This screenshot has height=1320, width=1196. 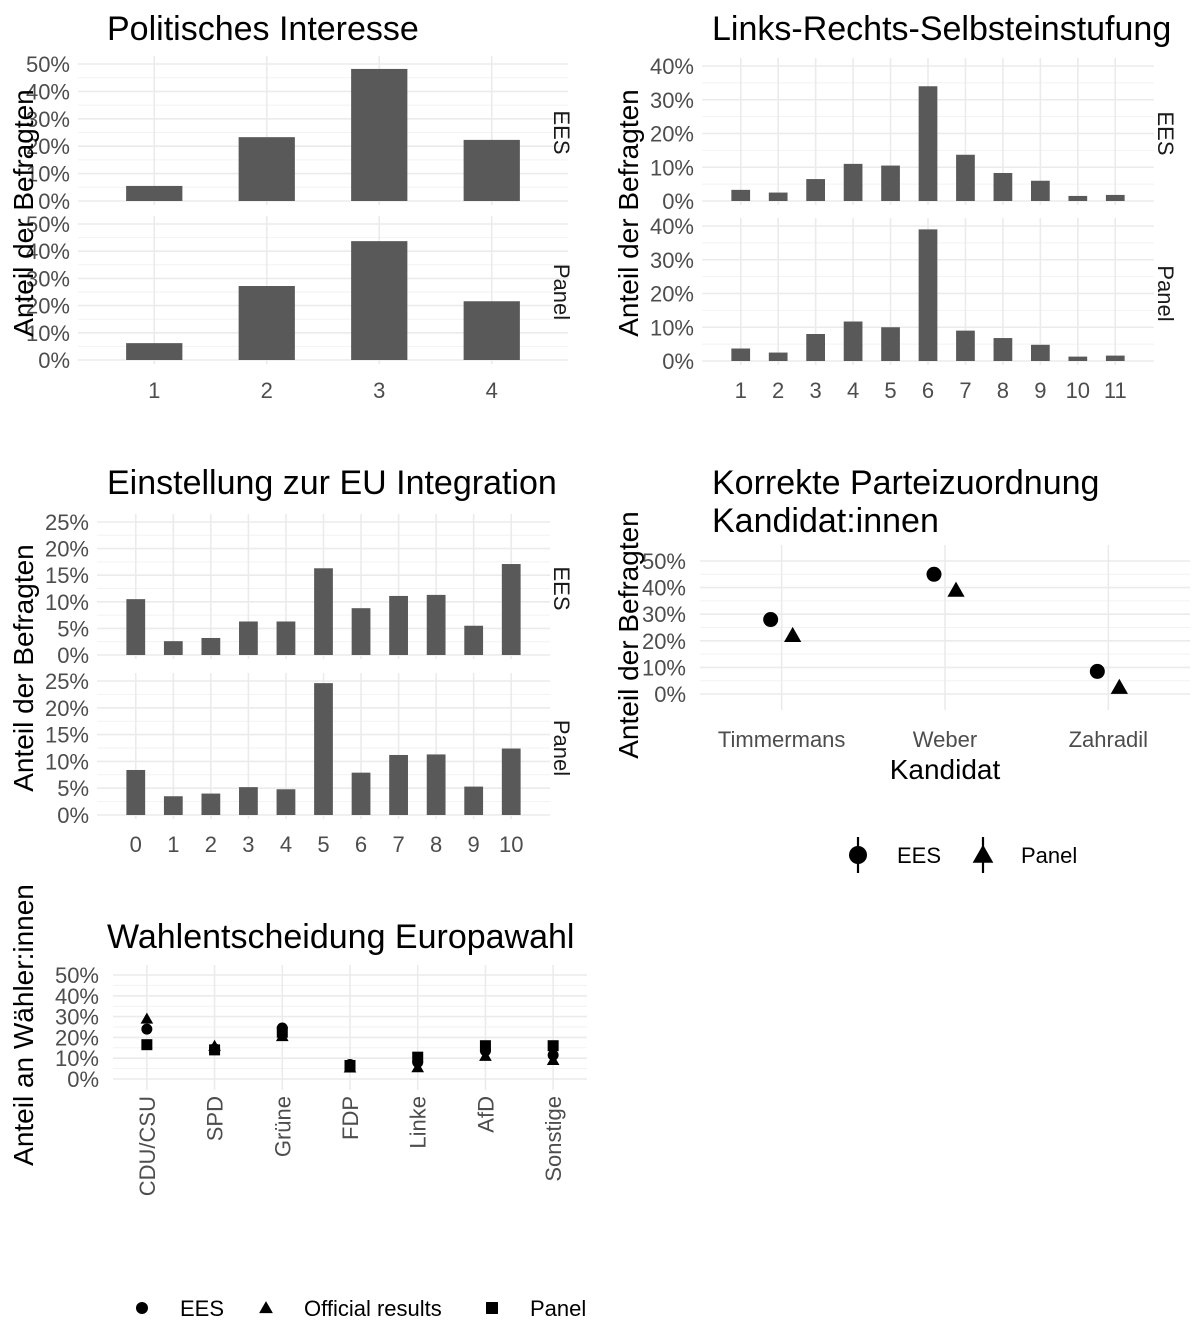 I want to click on x-tick-label: 2, so click(x=211, y=844).